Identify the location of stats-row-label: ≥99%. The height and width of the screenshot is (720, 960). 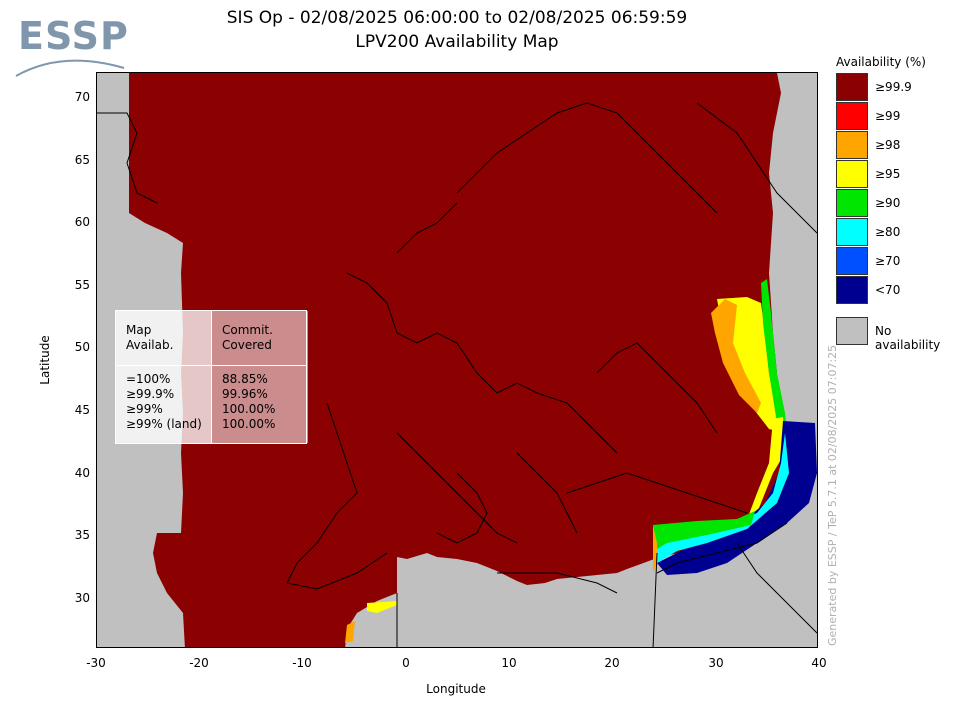
(144, 409).